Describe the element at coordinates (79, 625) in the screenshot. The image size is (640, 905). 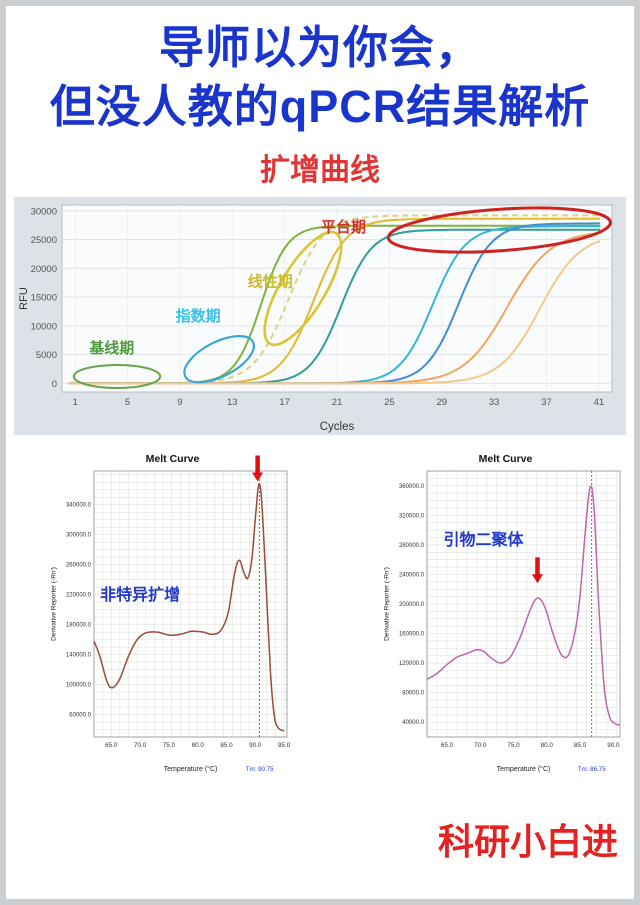
I see `svg-text: 180000.0` at that location.